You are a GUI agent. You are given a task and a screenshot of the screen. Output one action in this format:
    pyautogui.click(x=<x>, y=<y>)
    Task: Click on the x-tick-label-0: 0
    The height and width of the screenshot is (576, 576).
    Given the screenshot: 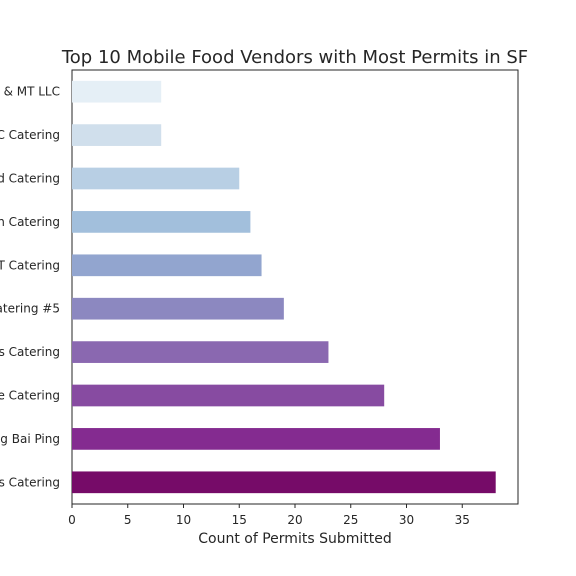 What is the action you would take?
    pyautogui.click(x=72, y=520)
    